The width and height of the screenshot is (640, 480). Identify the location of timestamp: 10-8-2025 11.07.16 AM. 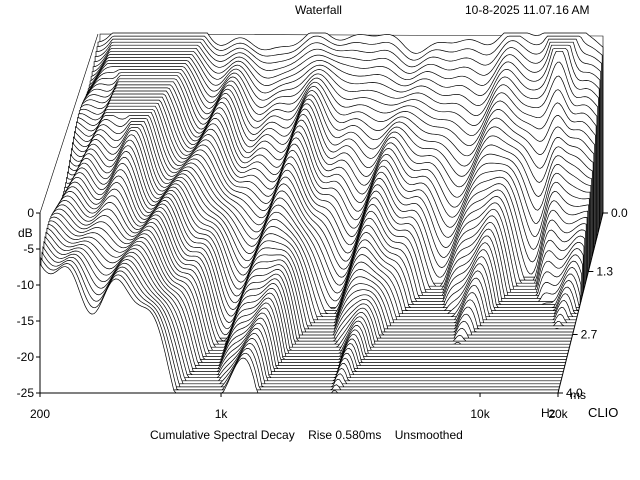
(527, 10).